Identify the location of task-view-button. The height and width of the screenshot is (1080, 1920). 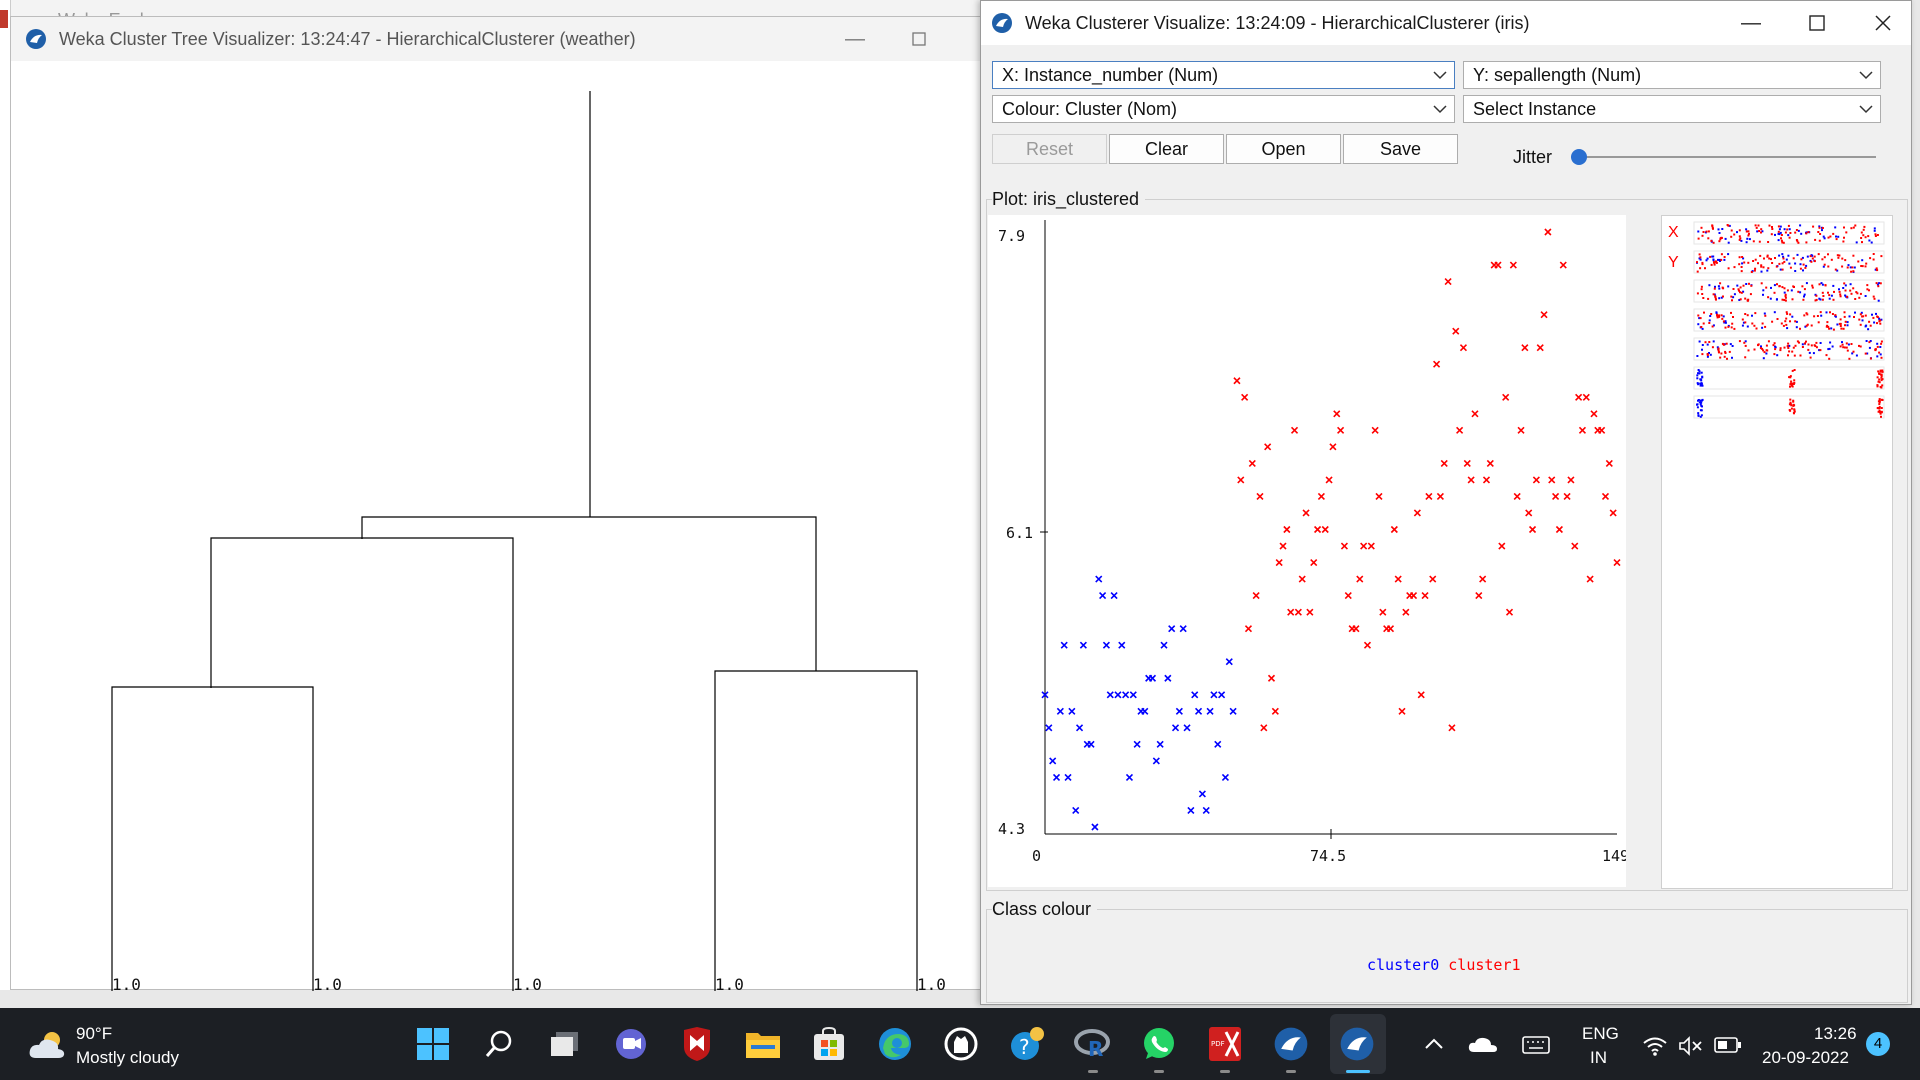
(565, 1044).